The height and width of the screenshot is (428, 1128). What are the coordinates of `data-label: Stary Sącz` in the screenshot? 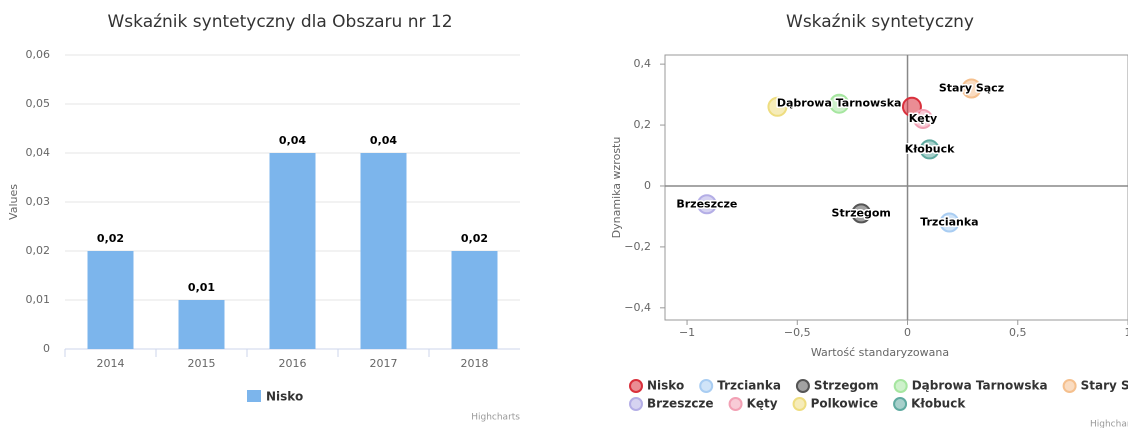 It's located at (971, 88).